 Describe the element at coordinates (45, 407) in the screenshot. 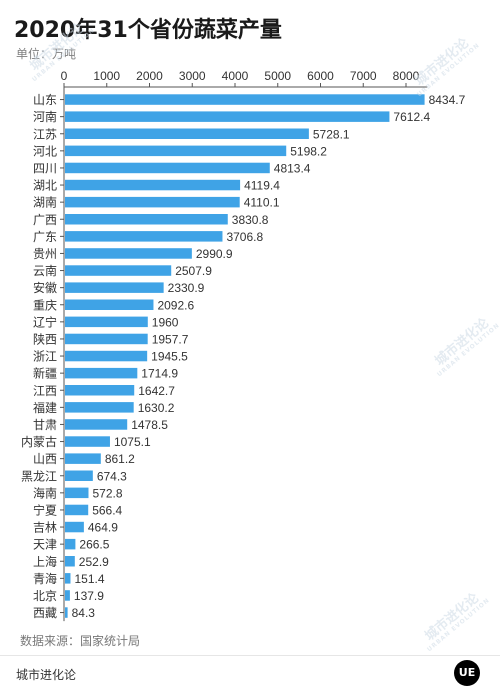

I see `category-label: 福建` at that location.